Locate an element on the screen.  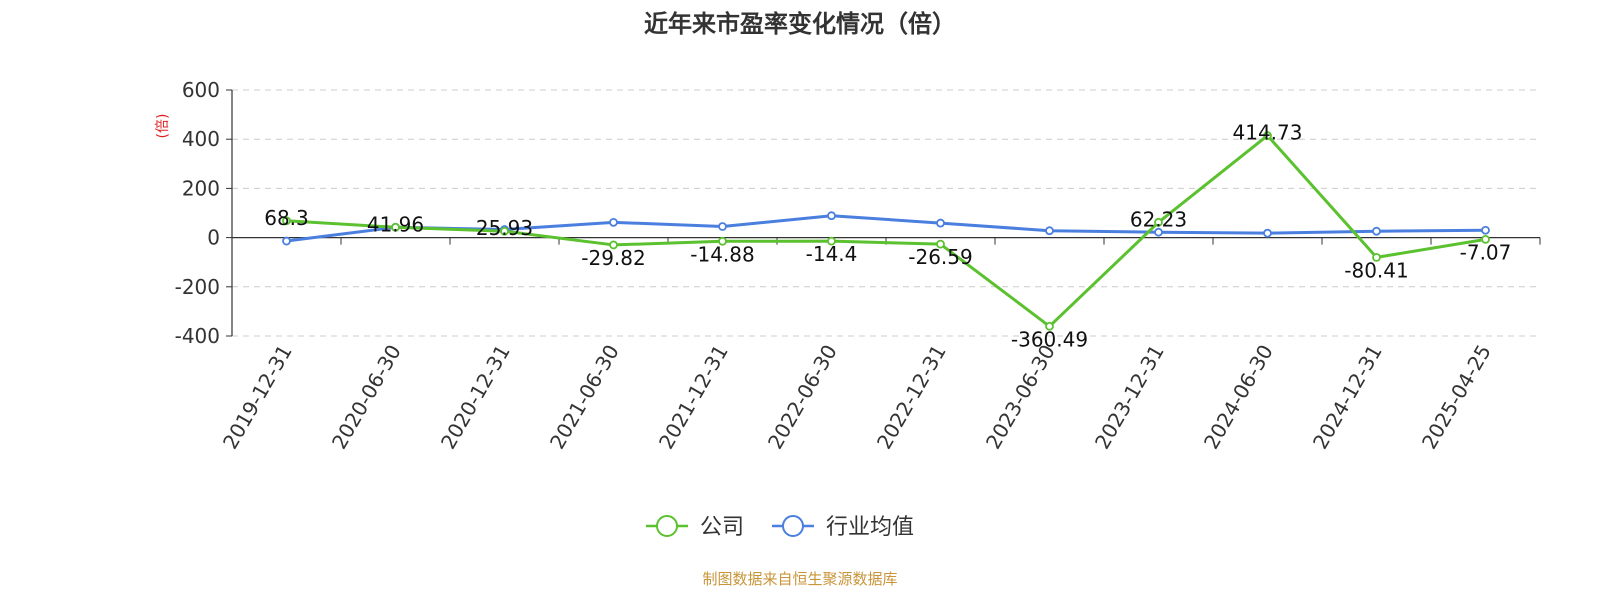
x-tick-label: 2021-12-31 is located at coordinates (693, 397).